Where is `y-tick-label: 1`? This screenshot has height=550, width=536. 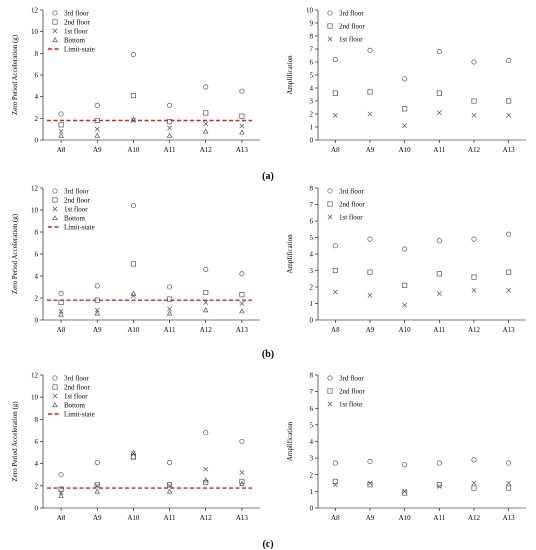
y-tick-label: 1 is located at coordinates (312, 128).